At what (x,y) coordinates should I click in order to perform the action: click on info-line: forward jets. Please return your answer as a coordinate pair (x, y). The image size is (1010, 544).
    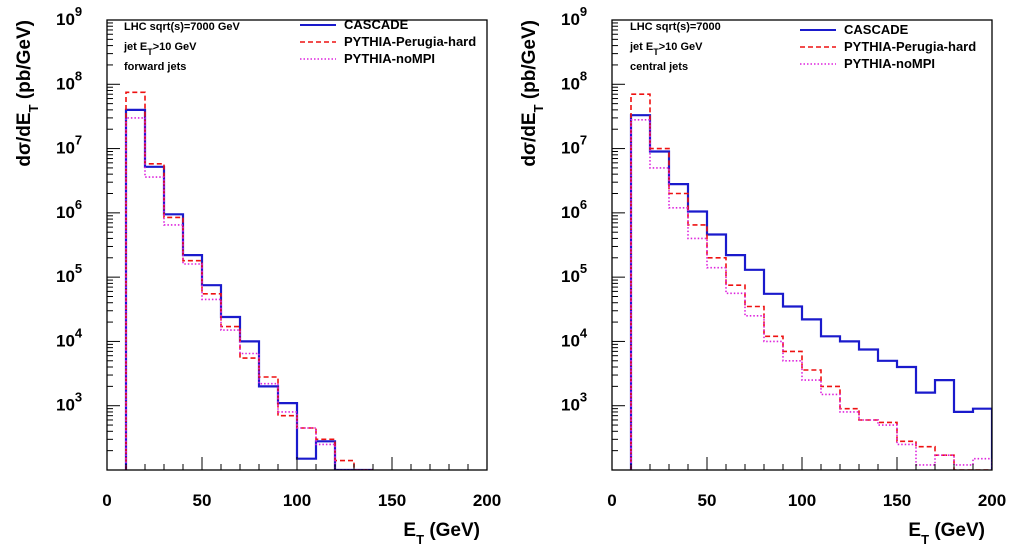
    Looking at the image, I should click on (155, 67).